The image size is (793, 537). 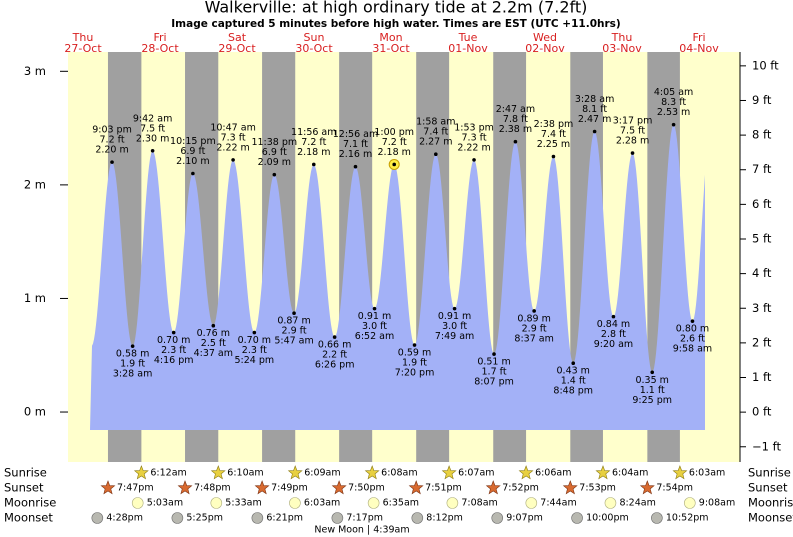 I want to click on tide-label: 2.53 m, so click(x=673, y=112).